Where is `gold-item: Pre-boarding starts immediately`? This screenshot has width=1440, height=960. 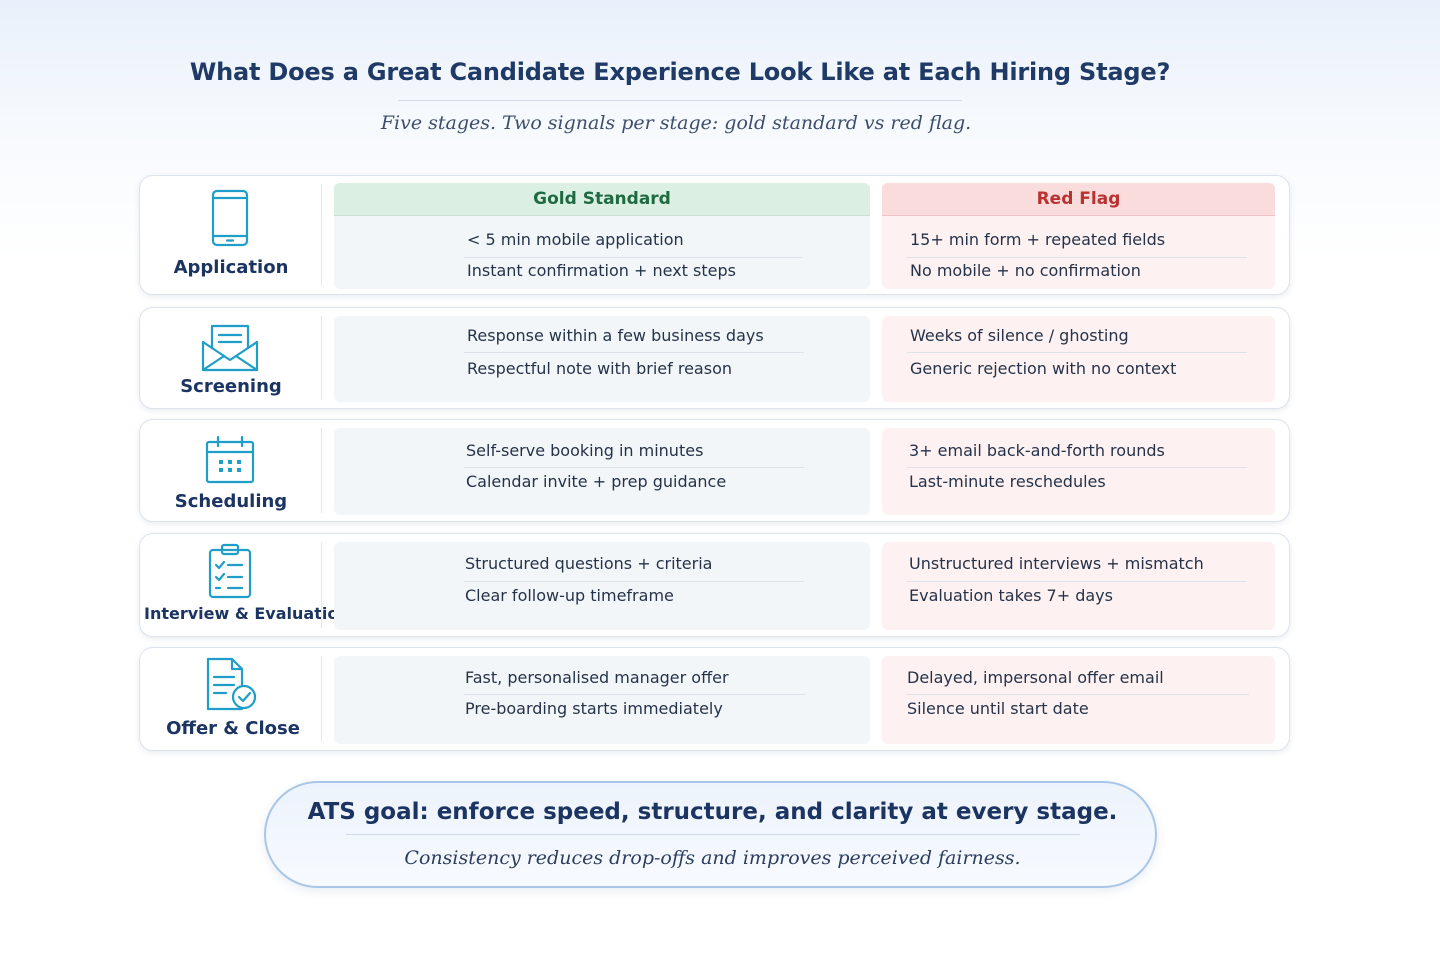
gold-item: Pre-boarding starts immediately is located at coordinates (594, 708).